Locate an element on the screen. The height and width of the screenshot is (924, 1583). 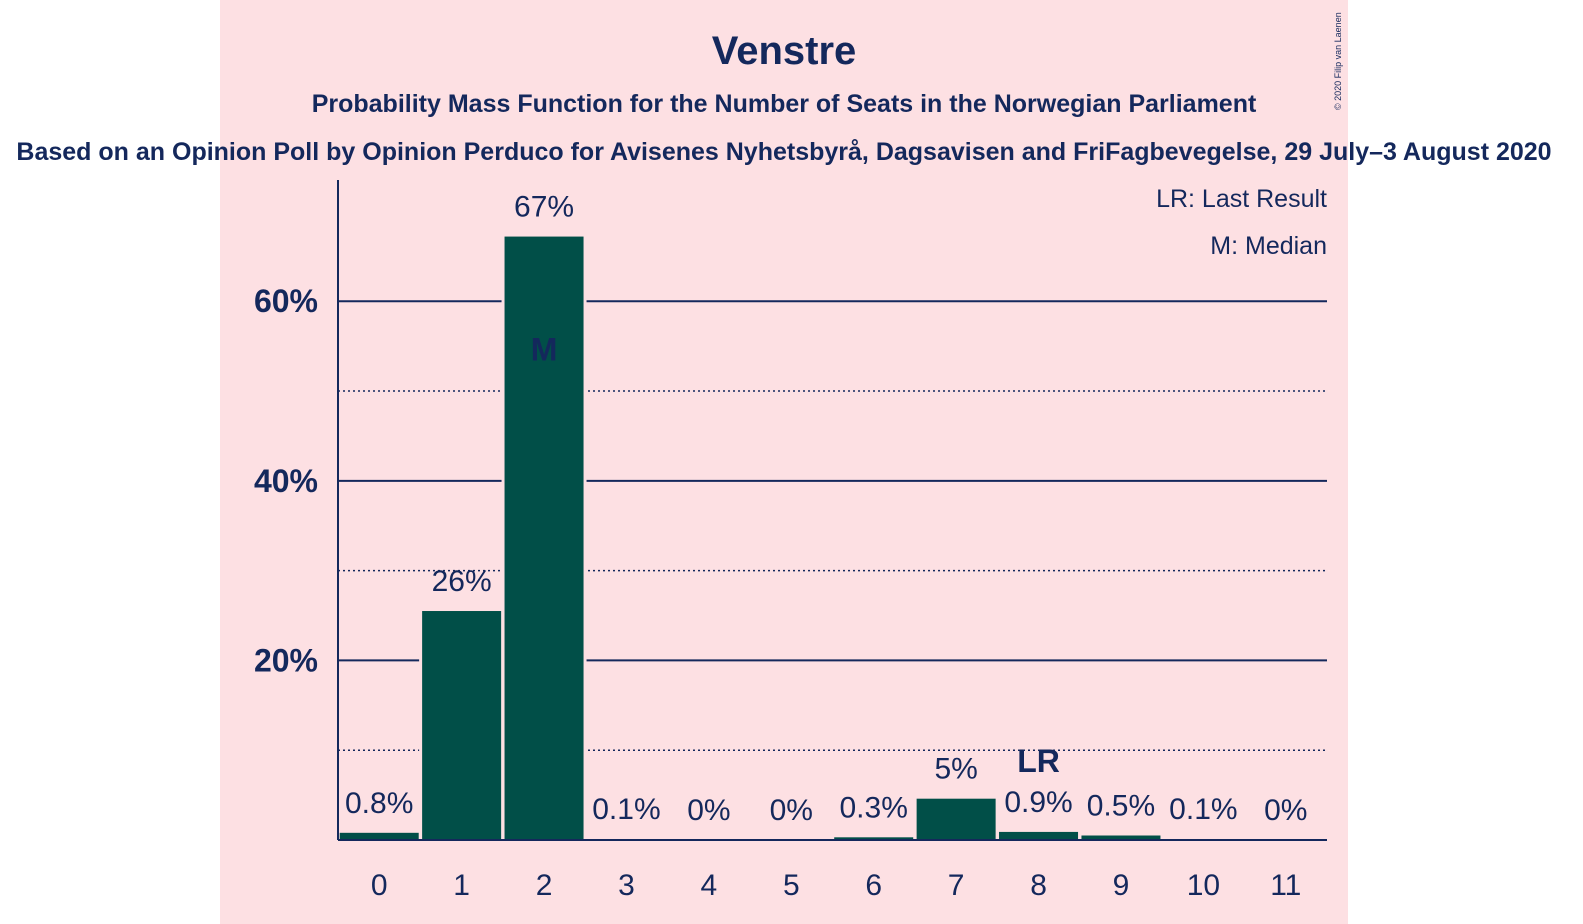
y-tick-label: 20% is located at coordinates (286, 660).